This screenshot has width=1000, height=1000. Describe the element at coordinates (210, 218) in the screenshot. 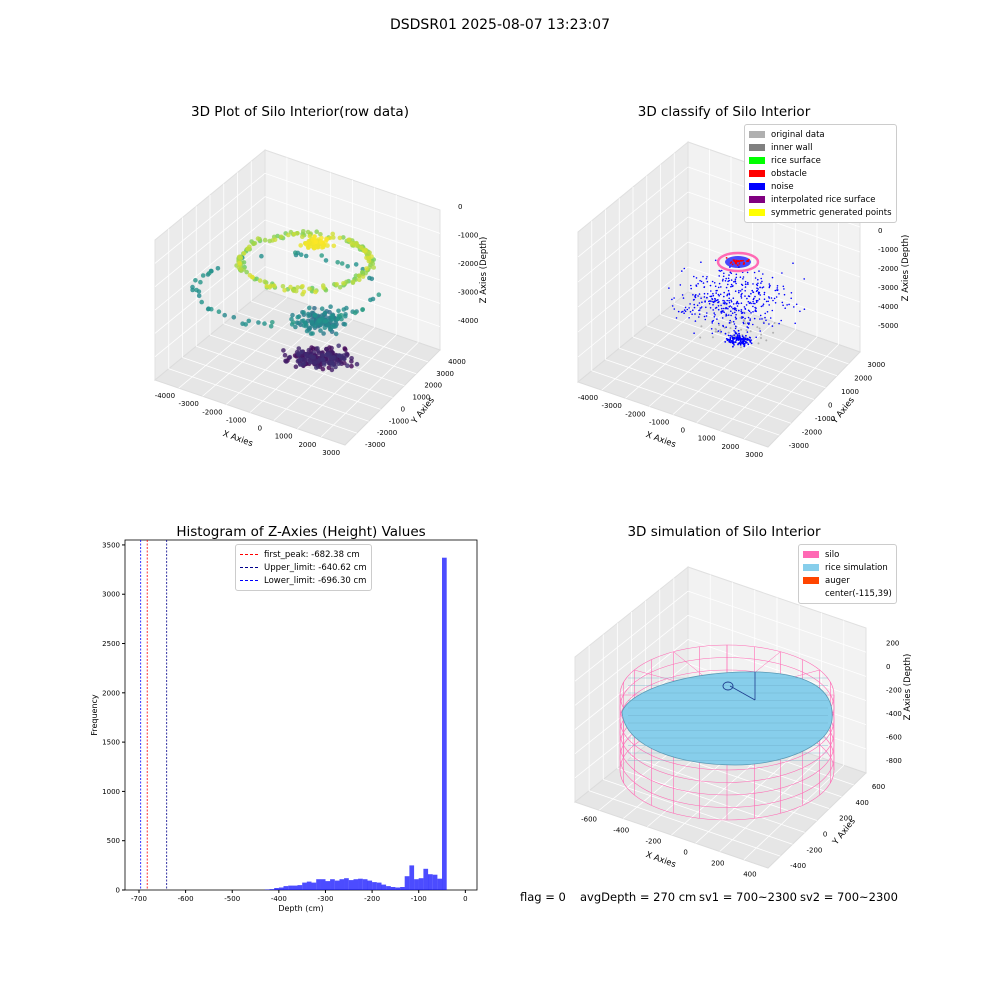

I see `p1-side-grid` at that location.